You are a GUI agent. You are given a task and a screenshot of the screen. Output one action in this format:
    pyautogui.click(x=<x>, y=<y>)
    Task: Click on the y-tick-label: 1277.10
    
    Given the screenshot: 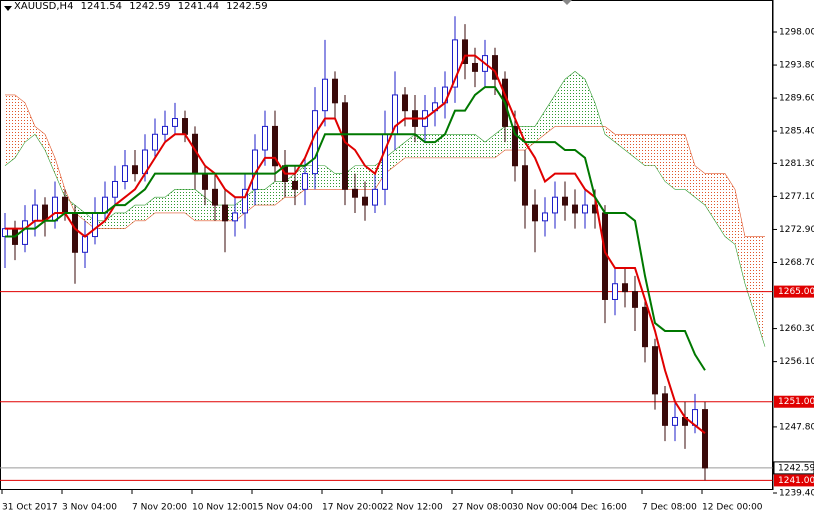 What is the action you would take?
    pyautogui.click(x=796, y=197)
    